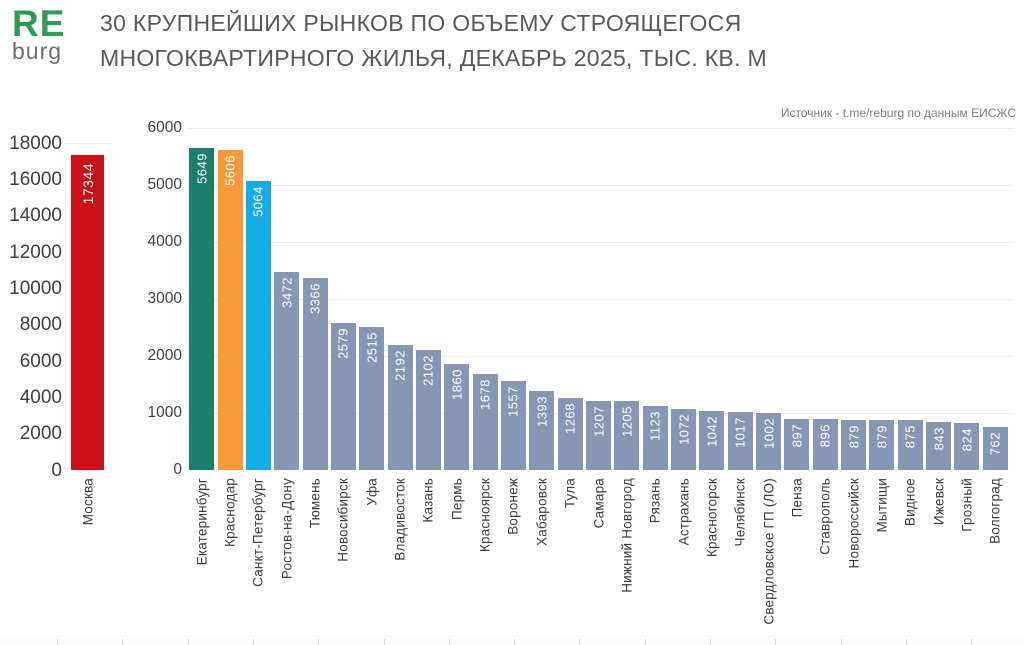 Image resolution: width=1024 pixels, height=645 pixels. Describe the element at coordinates (797, 498) in the screenshot. I see `x-tick-label: Пенза` at that location.